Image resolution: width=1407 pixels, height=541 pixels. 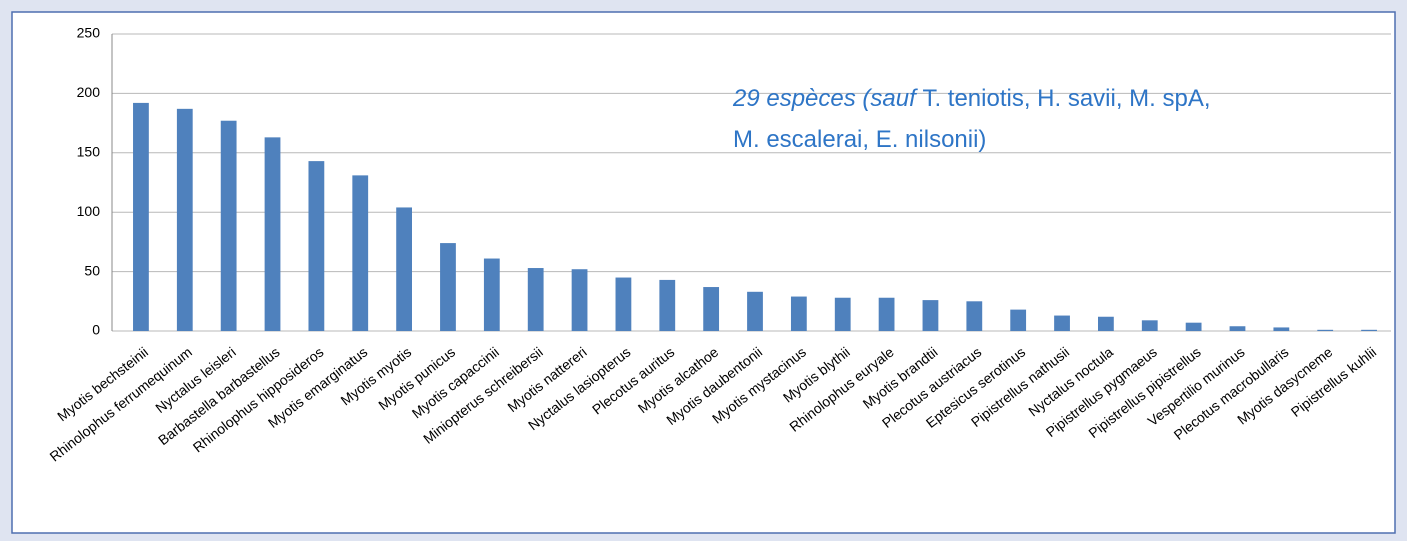 What do you see at coordinates (96, 330) in the screenshot?
I see `y-tick-label: 0` at bounding box center [96, 330].